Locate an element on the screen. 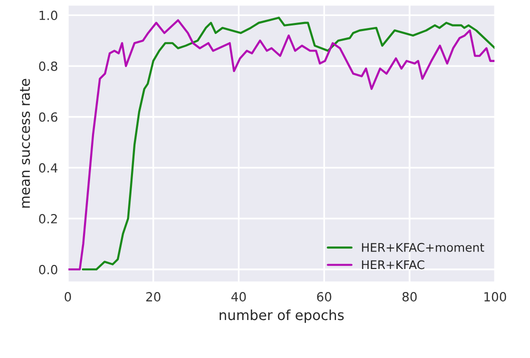 This screenshot has height=358, width=530. y-tick-label: 0.4 is located at coordinates (48, 168).